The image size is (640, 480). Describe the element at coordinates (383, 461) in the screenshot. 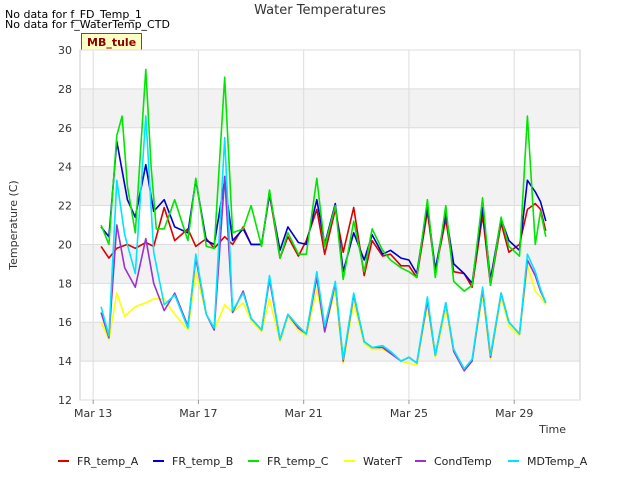

I see `legend-label: WaterT` at that location.